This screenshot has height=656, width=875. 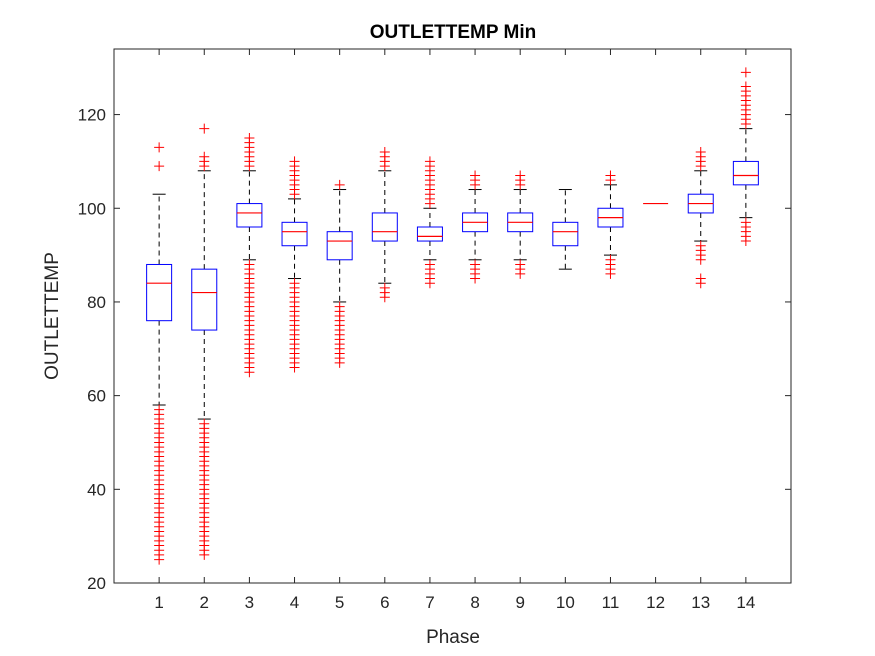 What do you see at coordinates (294, 602) in the screenshot?
I see `x-tick-label: 4` at bounding box center [294, 602].